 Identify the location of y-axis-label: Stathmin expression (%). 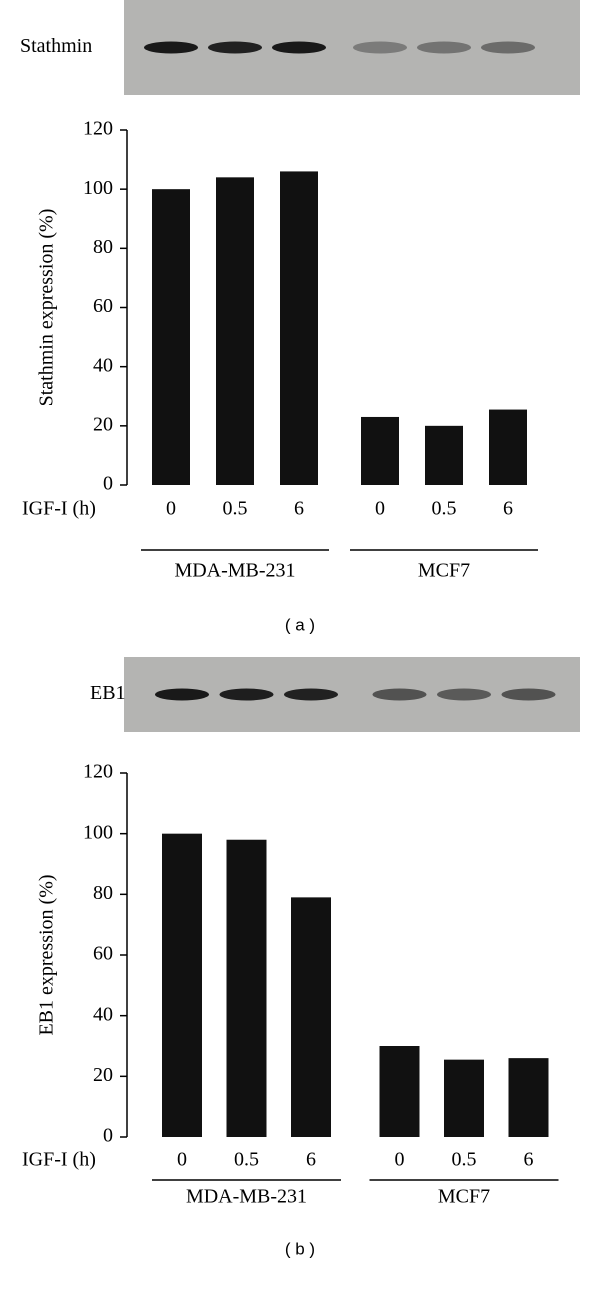
(47, 308).